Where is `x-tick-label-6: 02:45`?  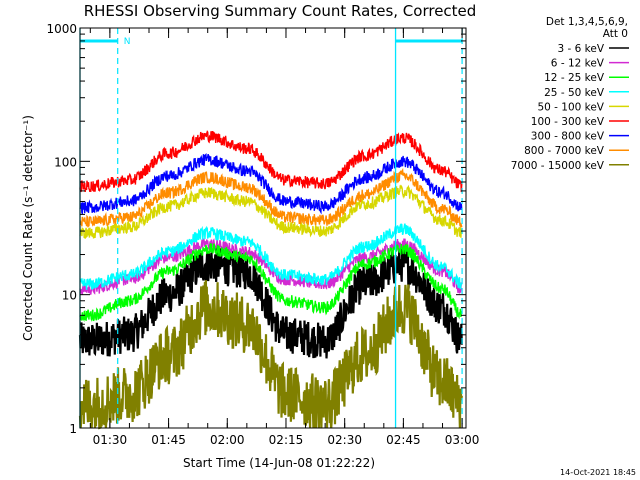
x-tick-label-6: 02:45 is located at coordinates (403, 440).